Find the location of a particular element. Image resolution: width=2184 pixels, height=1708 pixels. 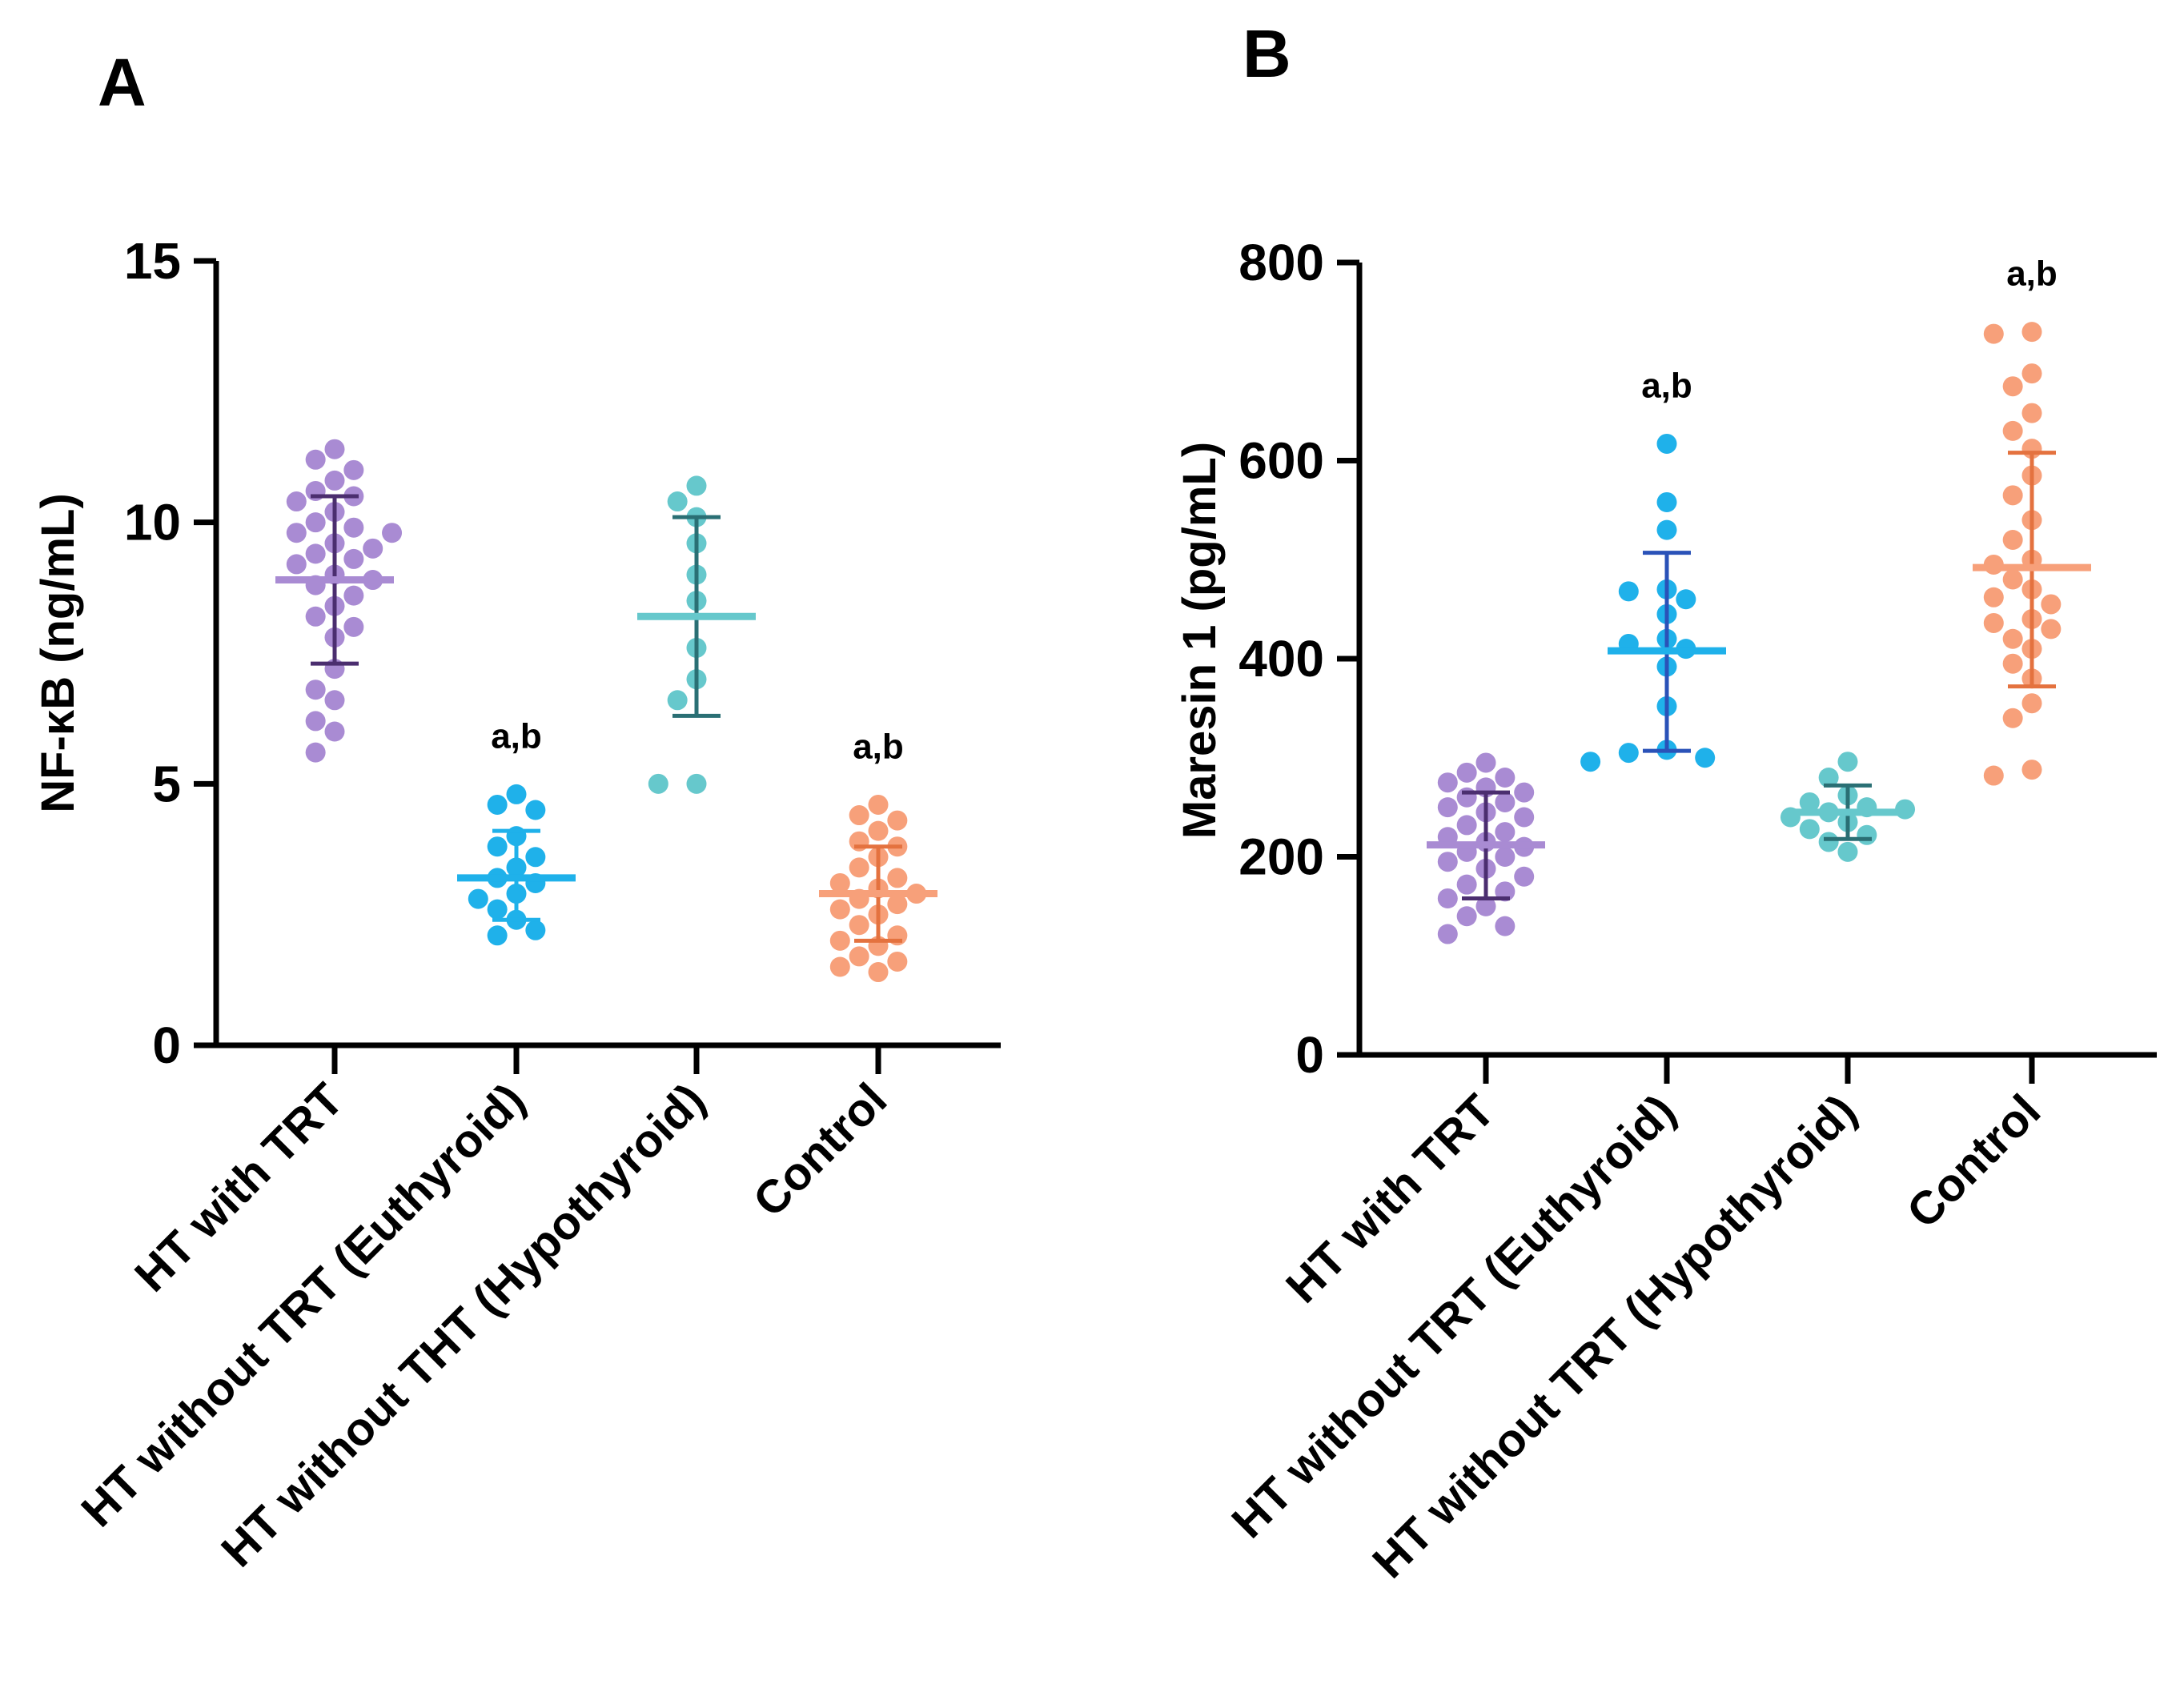

panel-a-y-ticks: 0 5 10 15 is located at coordinates (170, 653).